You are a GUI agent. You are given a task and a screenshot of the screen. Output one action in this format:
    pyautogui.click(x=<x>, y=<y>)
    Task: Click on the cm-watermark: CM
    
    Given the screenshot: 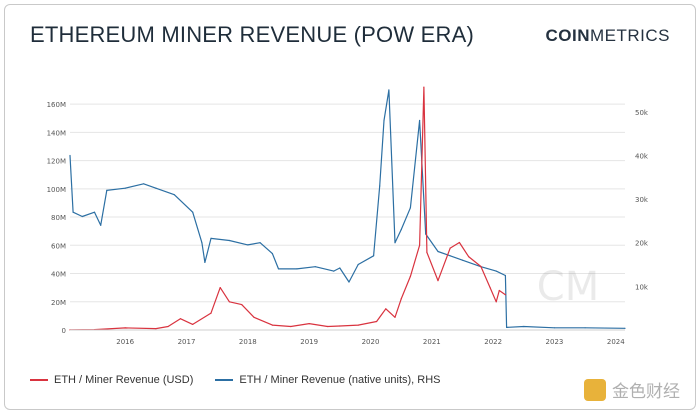 What is the action you would take?
    pyautogui.click(x=568, y=287)
    